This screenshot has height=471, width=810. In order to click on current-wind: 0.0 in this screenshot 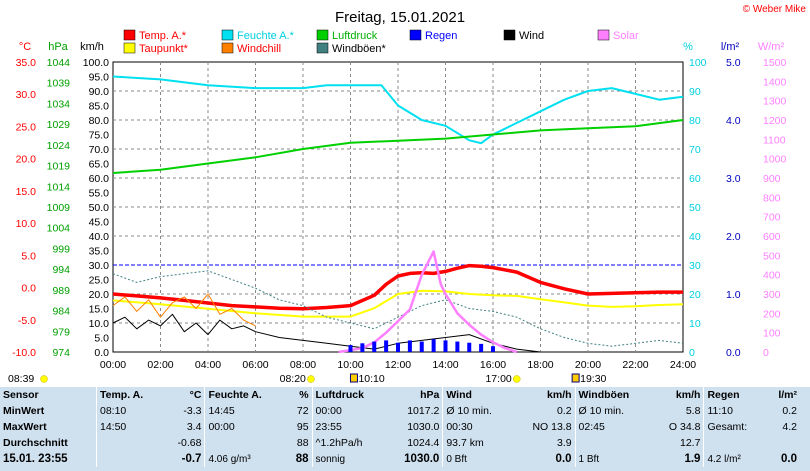, I will do `click(563, 459)`.